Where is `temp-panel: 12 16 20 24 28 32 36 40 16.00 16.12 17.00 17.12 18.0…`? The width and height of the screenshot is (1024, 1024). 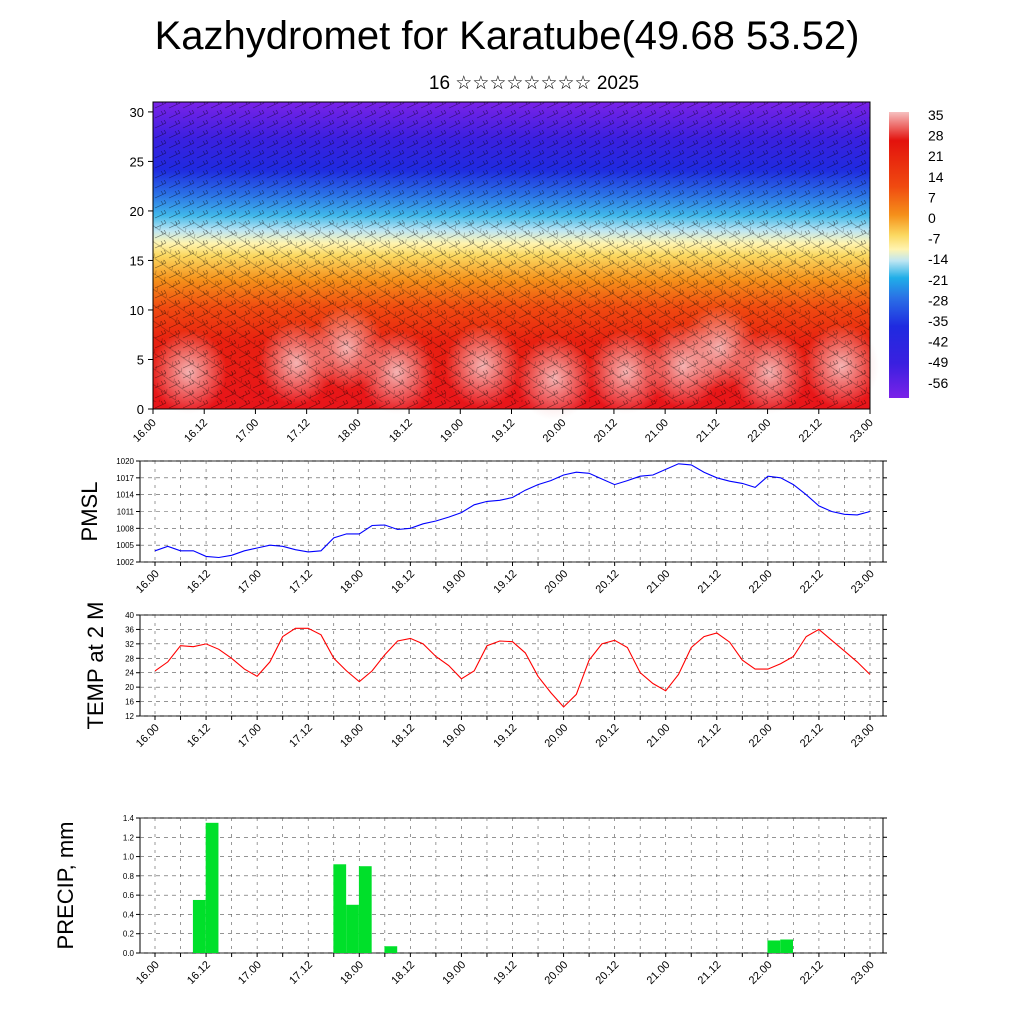 temp-panel: 12 16 20 24 28 32 36 40 16.00 16.12 17.00 17.12 18.0… is located at coordinates (485, 676).